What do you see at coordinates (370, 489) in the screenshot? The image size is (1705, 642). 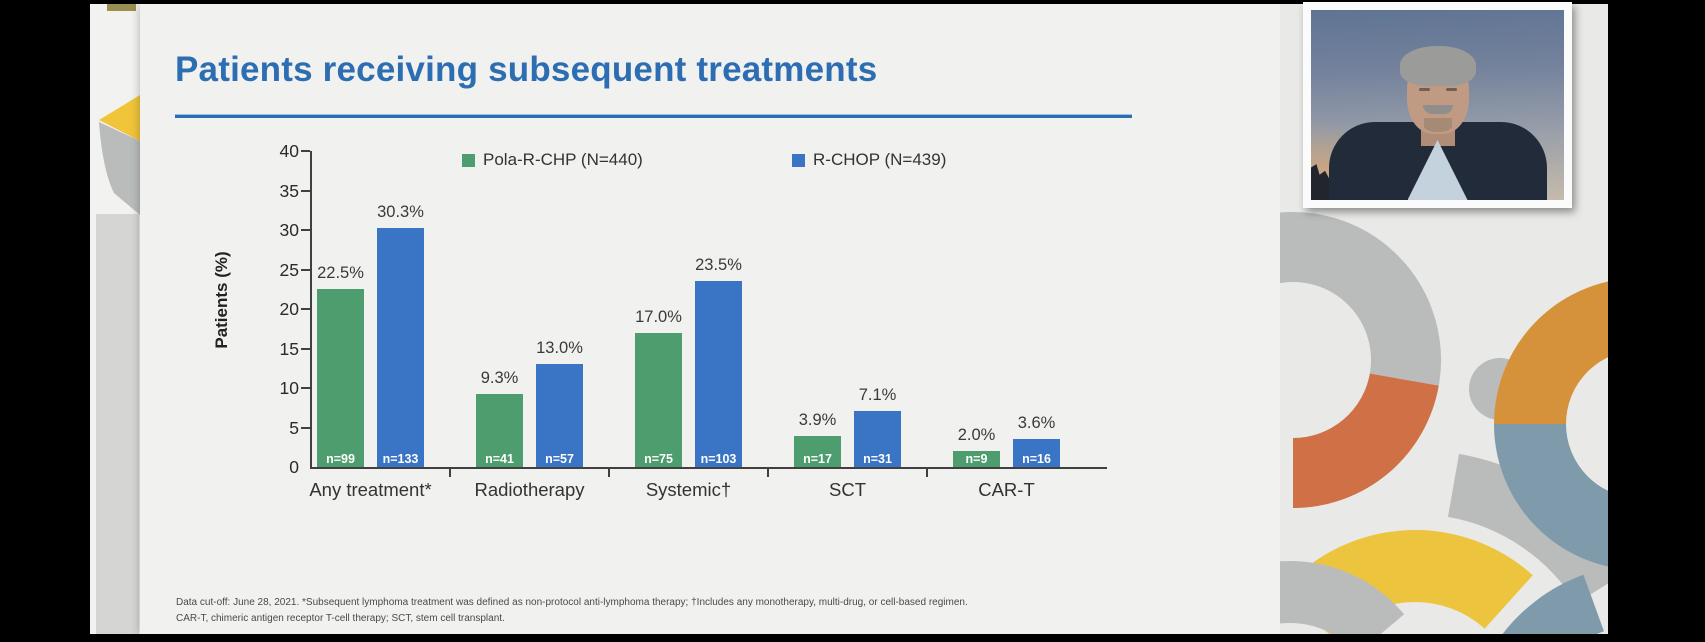 I see `category-label: Any treatment*` at bounding box center [370, 489].